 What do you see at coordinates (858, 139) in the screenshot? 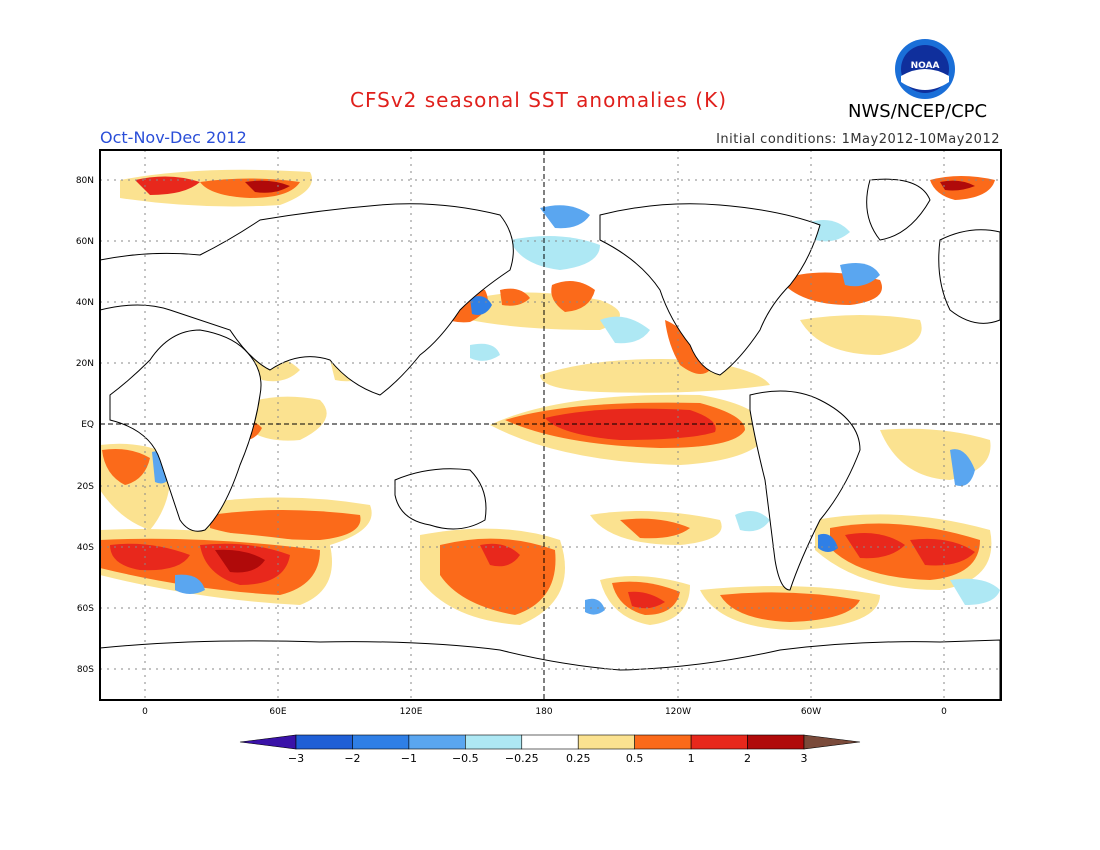
I see `initial-conditions: Initial conditions: 1May2012-10May2012` at bounding box center [858, 139].